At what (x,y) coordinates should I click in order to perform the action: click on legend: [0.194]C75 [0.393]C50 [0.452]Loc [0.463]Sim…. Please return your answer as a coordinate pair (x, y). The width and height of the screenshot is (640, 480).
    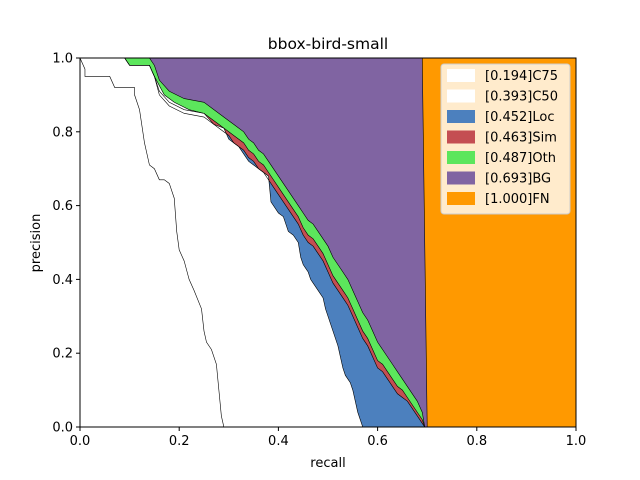
    Looking at the image, I should click on (505, 139).